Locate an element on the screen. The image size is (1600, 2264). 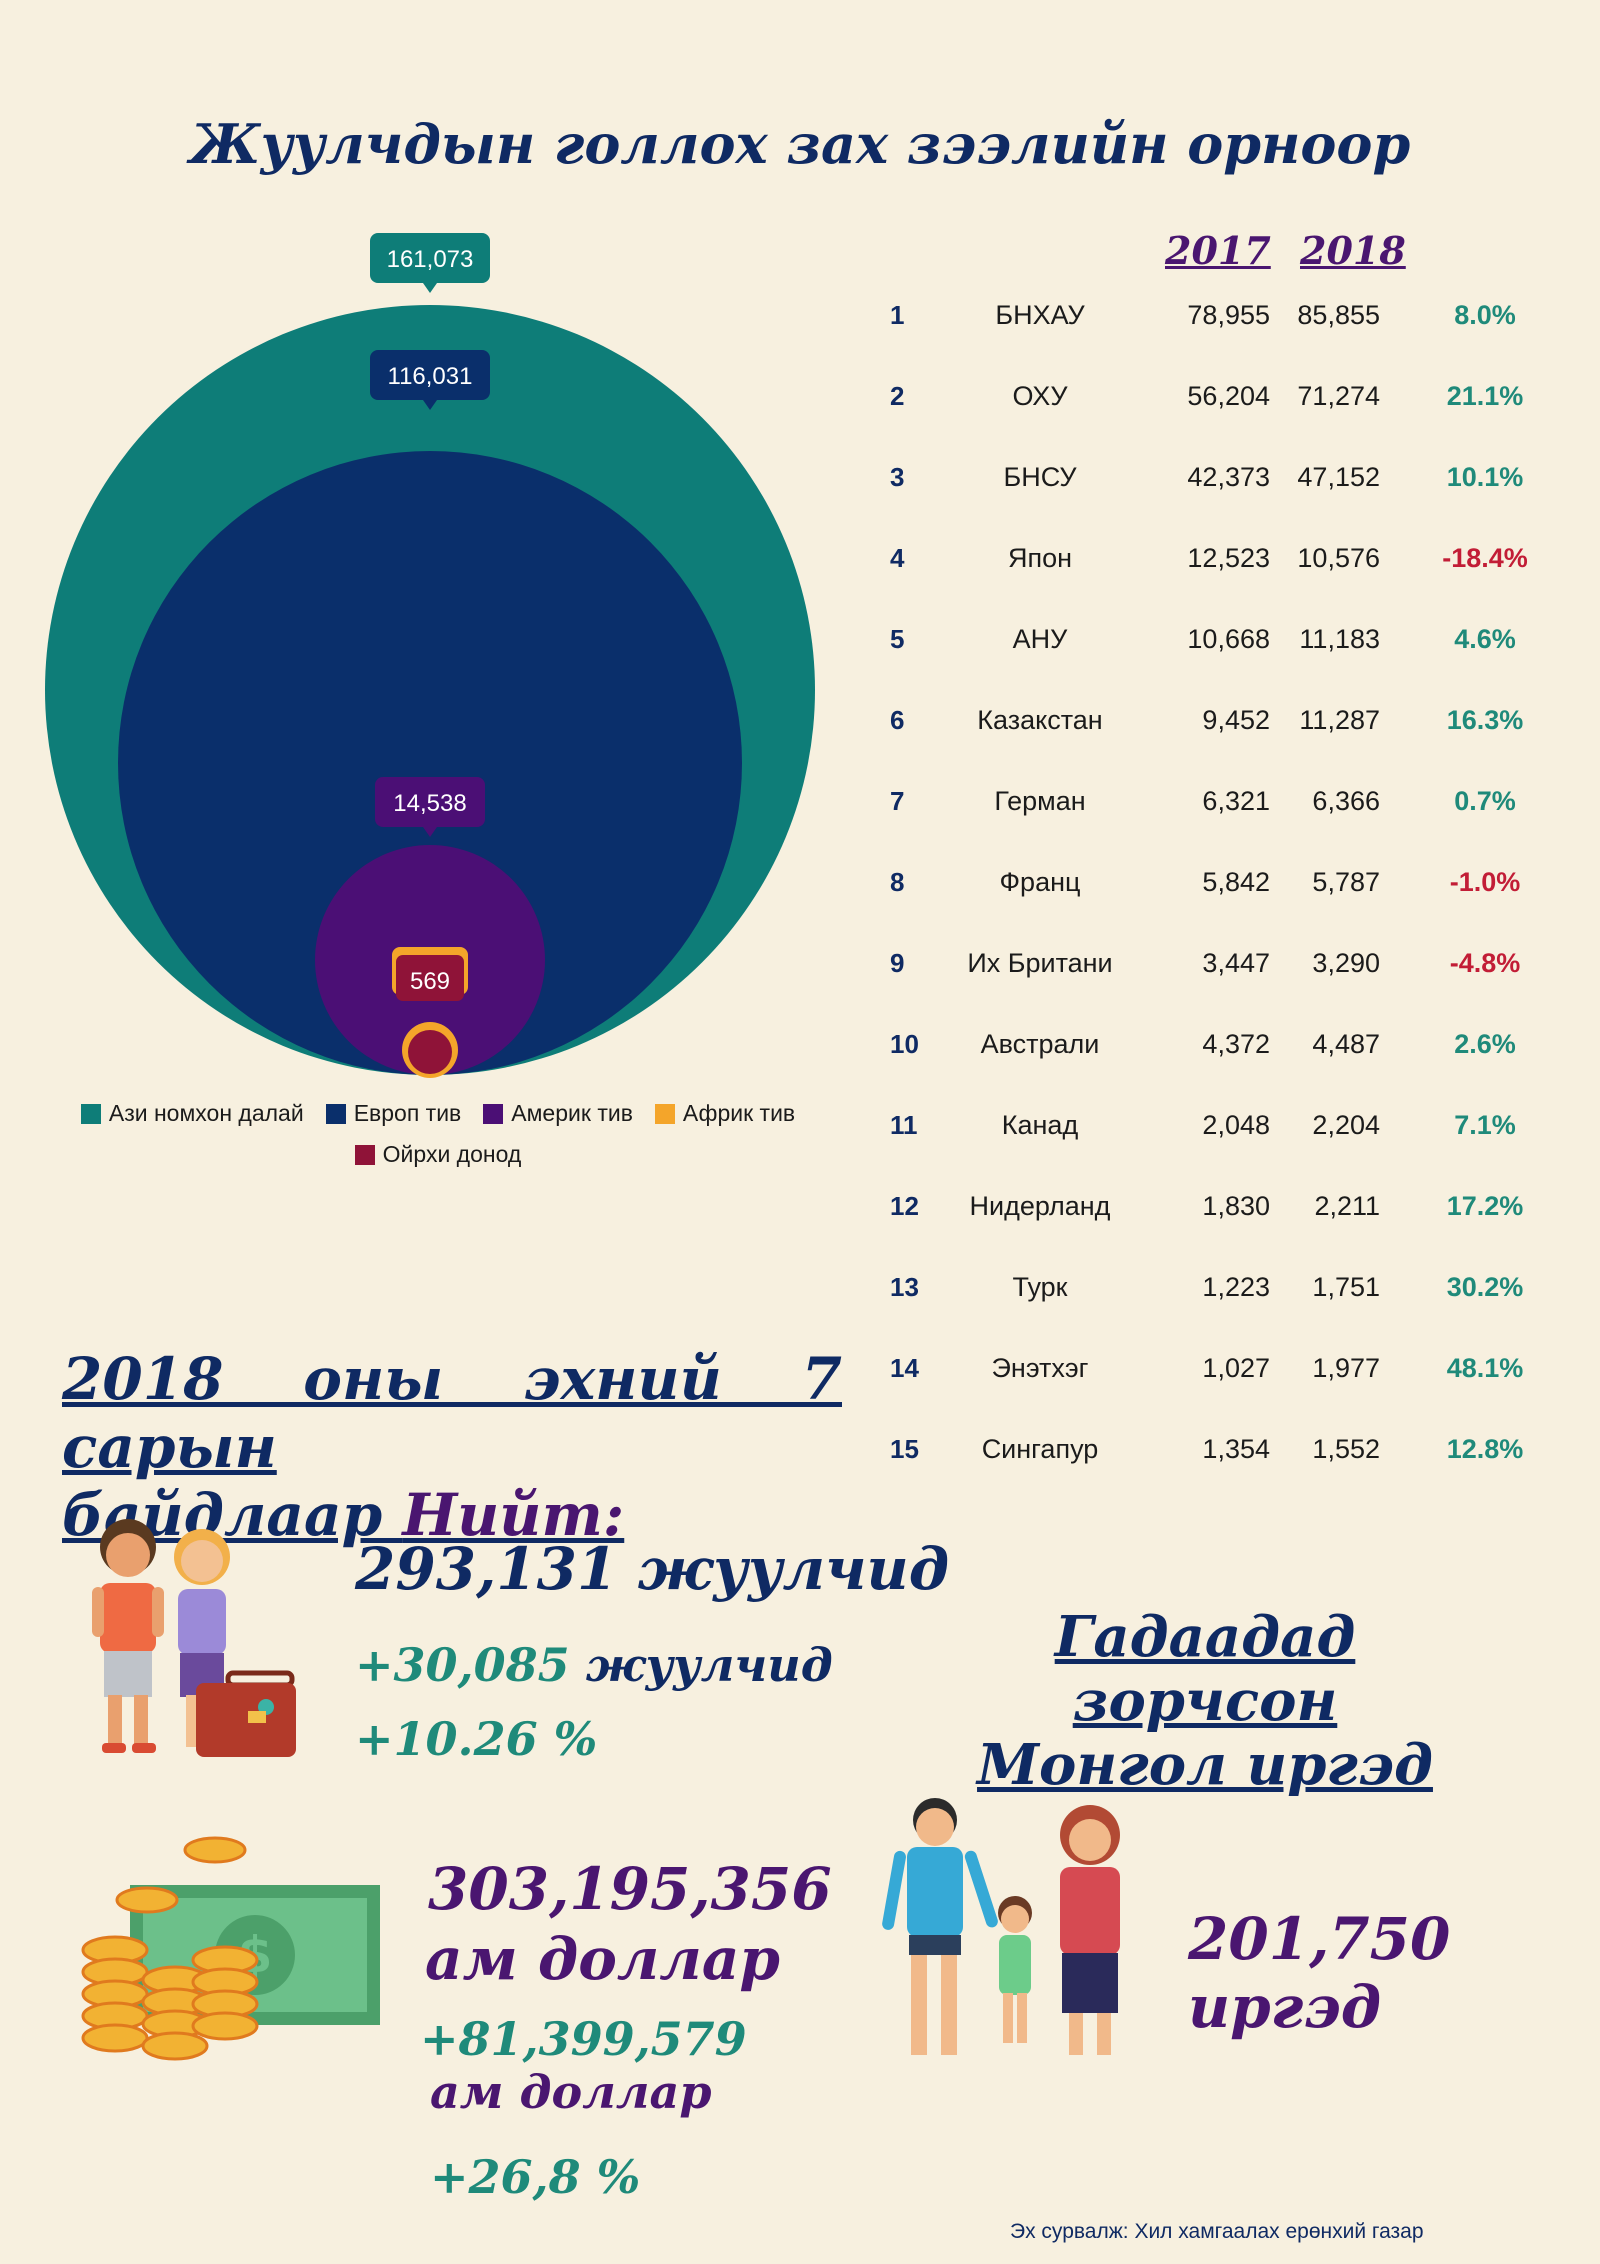
value-2018-cell: 11,183 is located at coordinates (1339, 639).